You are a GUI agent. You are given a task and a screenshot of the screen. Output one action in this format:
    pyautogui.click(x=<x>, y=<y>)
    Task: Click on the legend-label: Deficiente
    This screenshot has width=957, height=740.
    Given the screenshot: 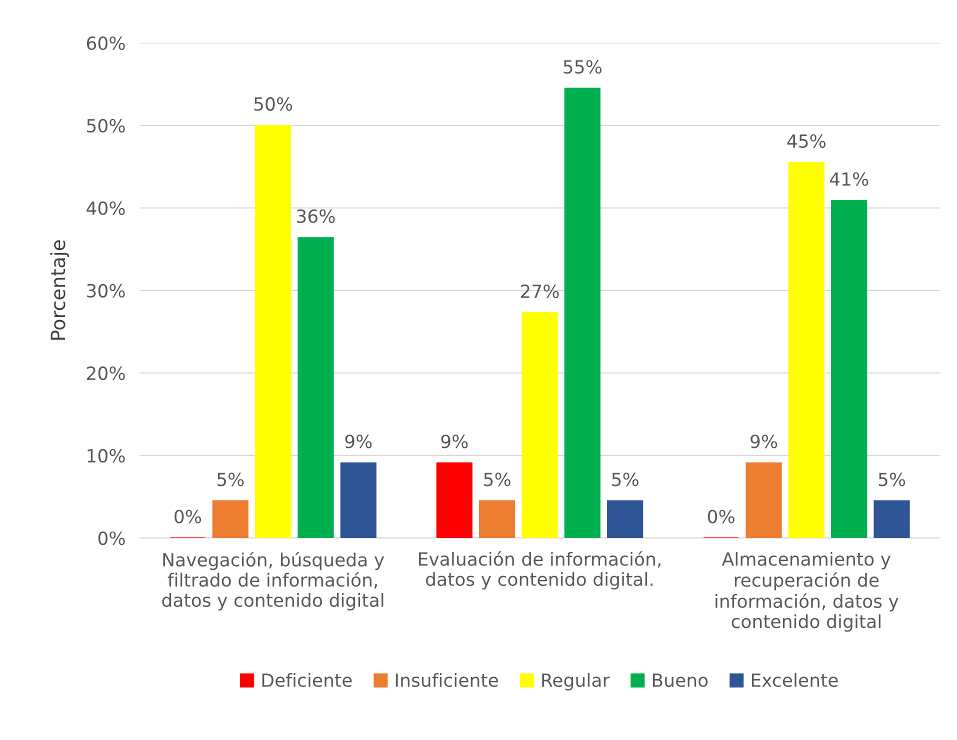 What is the action you would take?
    pyautogui.click(x=307, y=680)
    